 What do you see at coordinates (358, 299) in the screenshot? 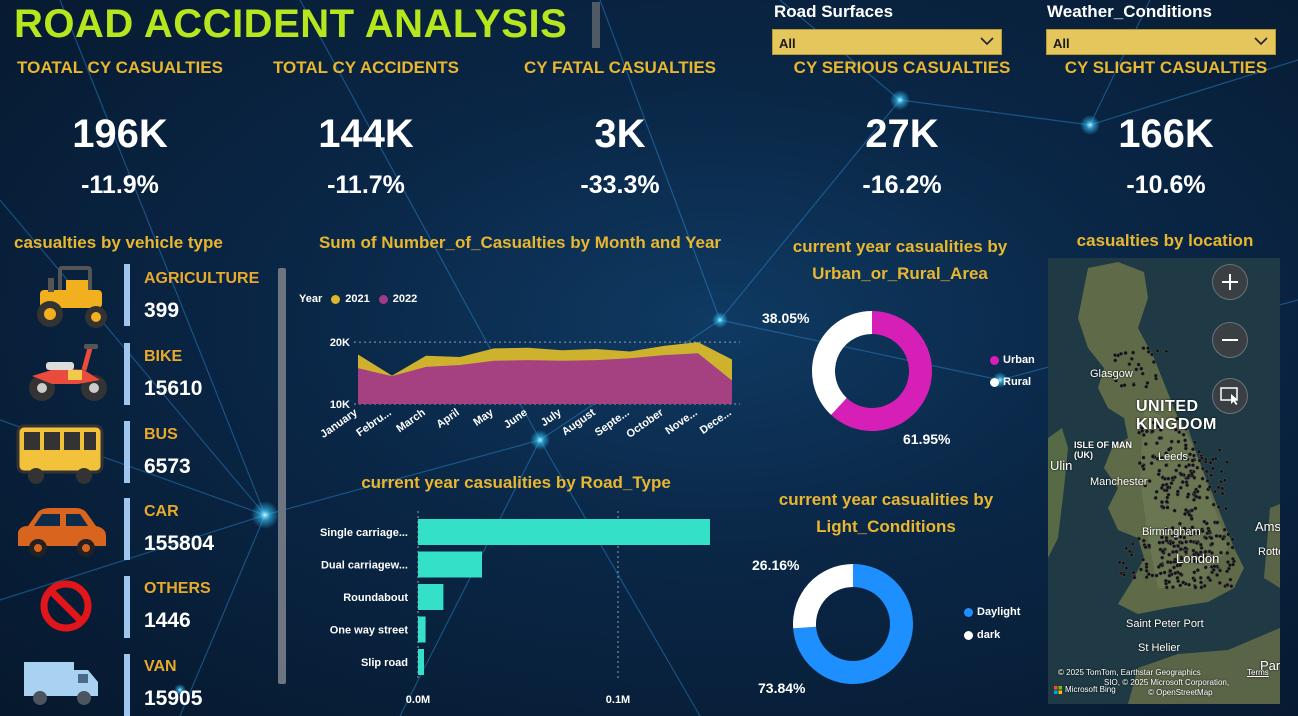
I see `area-chart-legend: Year 2021 2022` at bounding box center [358, 299].